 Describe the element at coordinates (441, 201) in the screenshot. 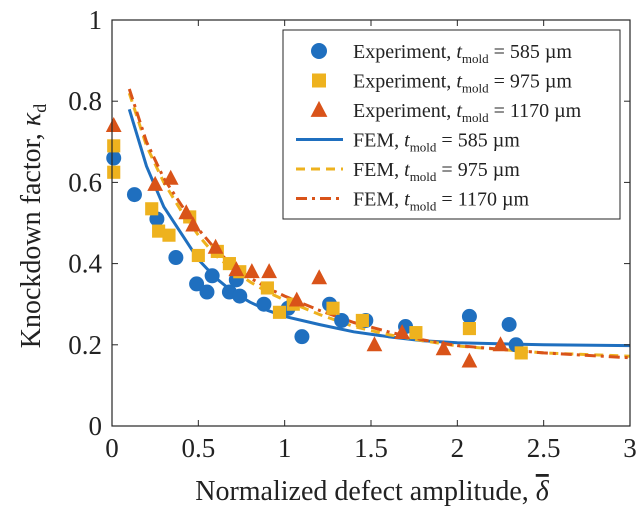

I see `legend-entry: FEM, tmold = 1170 µm` at that location.